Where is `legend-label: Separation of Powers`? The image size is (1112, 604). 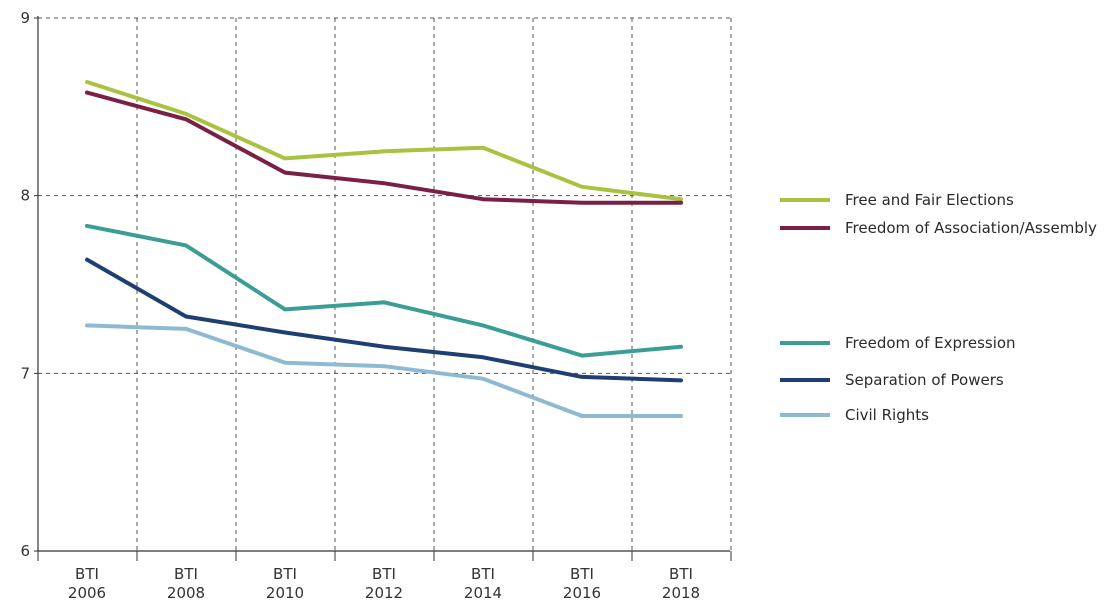 legend-label: Separation of Powers is located at coordinates (924, 380).